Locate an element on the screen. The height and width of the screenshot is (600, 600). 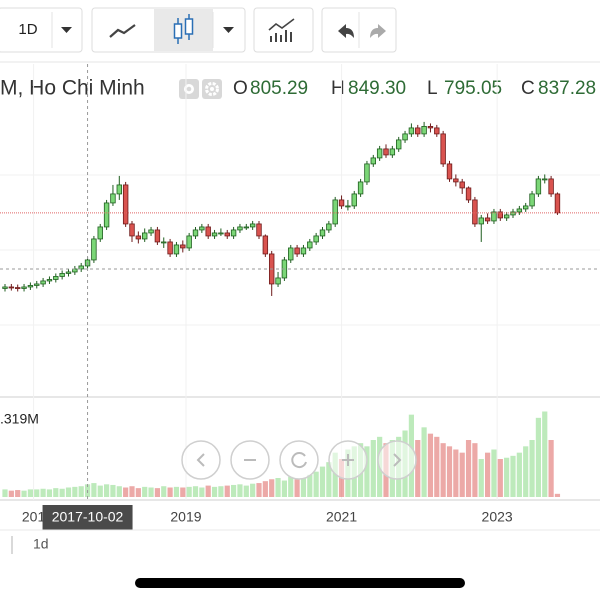
crosshair-label: 2017-10-02 is located at coordinates (88, 517).